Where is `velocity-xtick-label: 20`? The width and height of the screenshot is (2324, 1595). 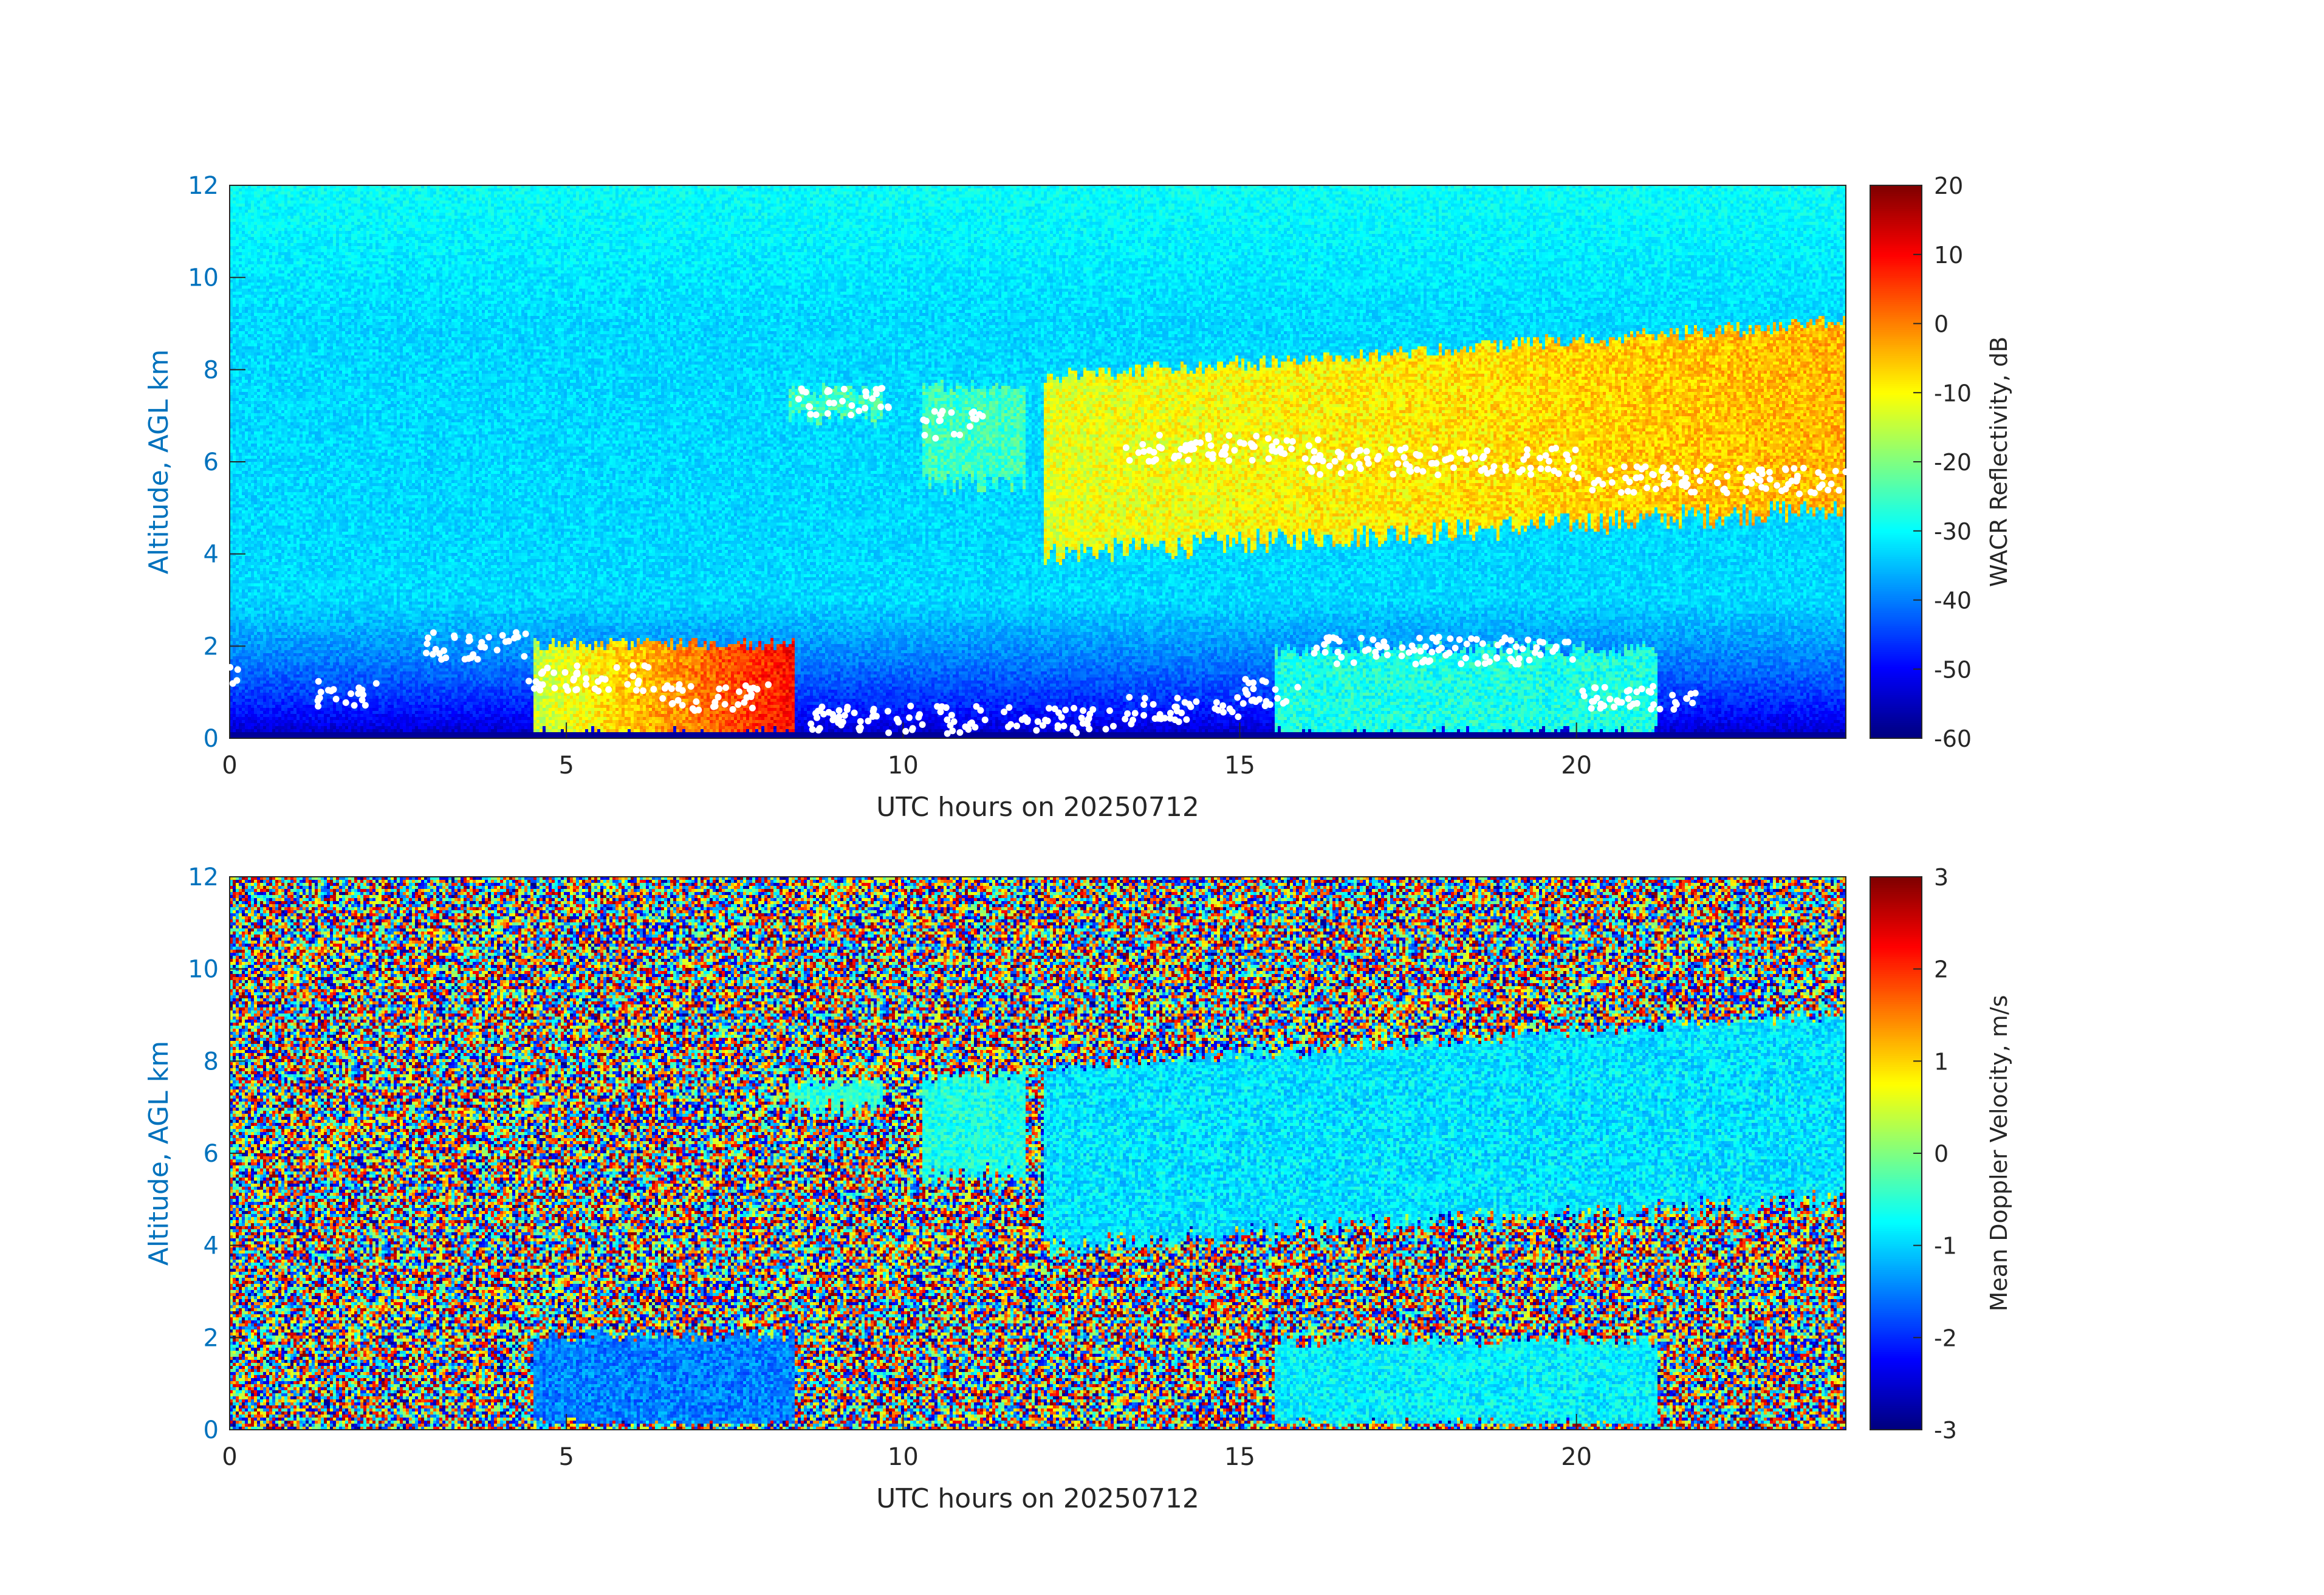 velocity-xtick-label: 20 is located at coordinates (1576, 1457).